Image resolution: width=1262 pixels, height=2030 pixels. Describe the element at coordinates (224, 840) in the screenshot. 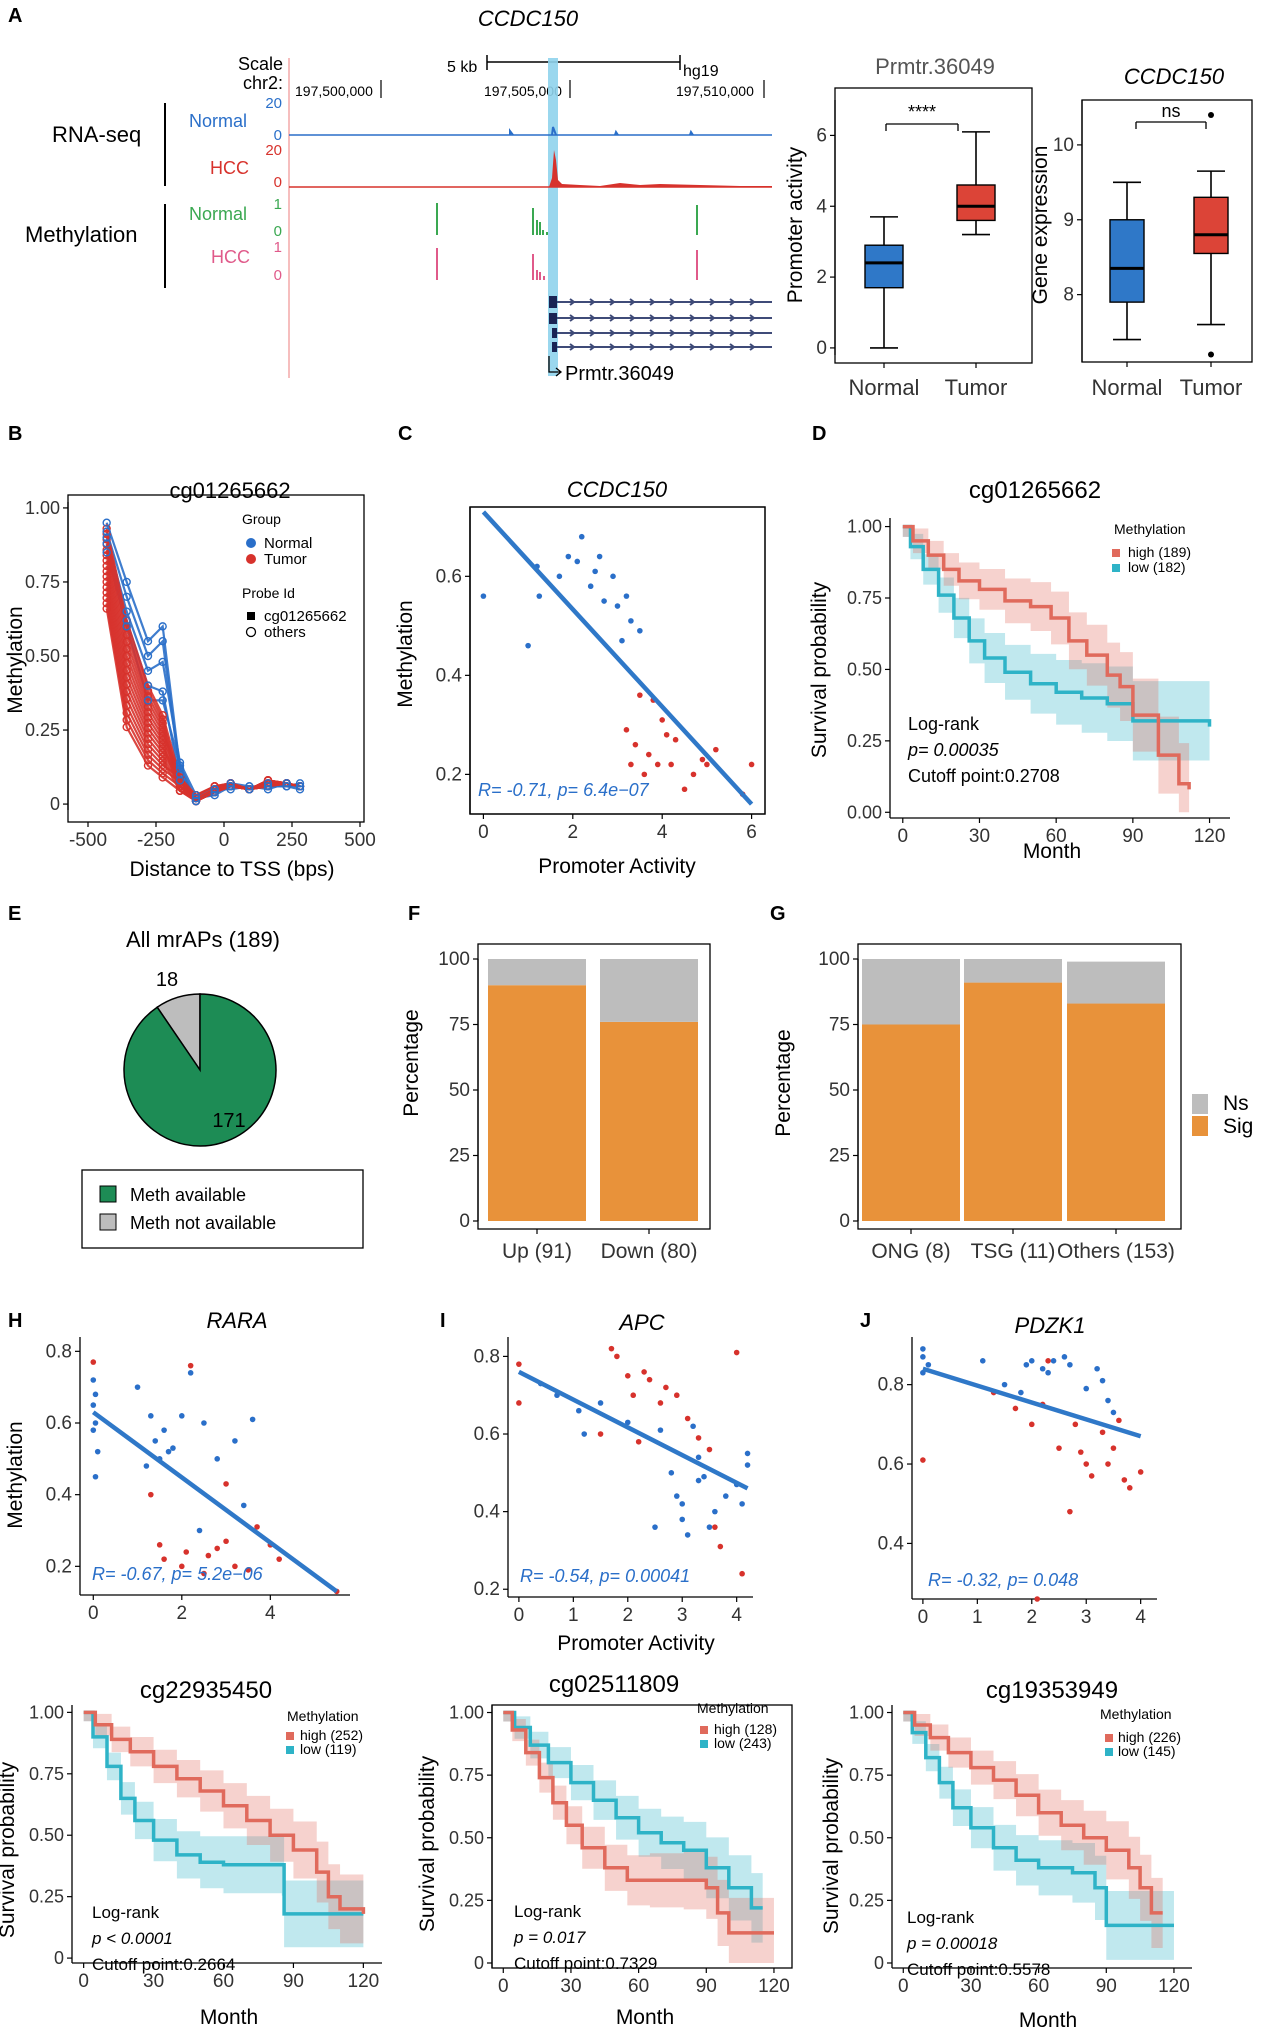

I see `b-x-tick-label: 0` at that location.